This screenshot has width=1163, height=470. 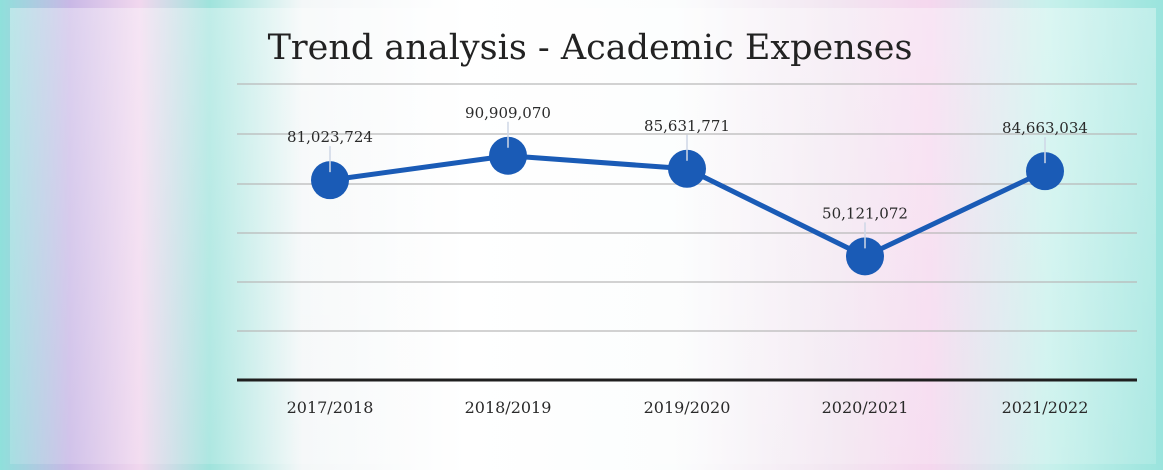 I want to click on x-tick-label: 2017/2018, so click(x=330, y=407).